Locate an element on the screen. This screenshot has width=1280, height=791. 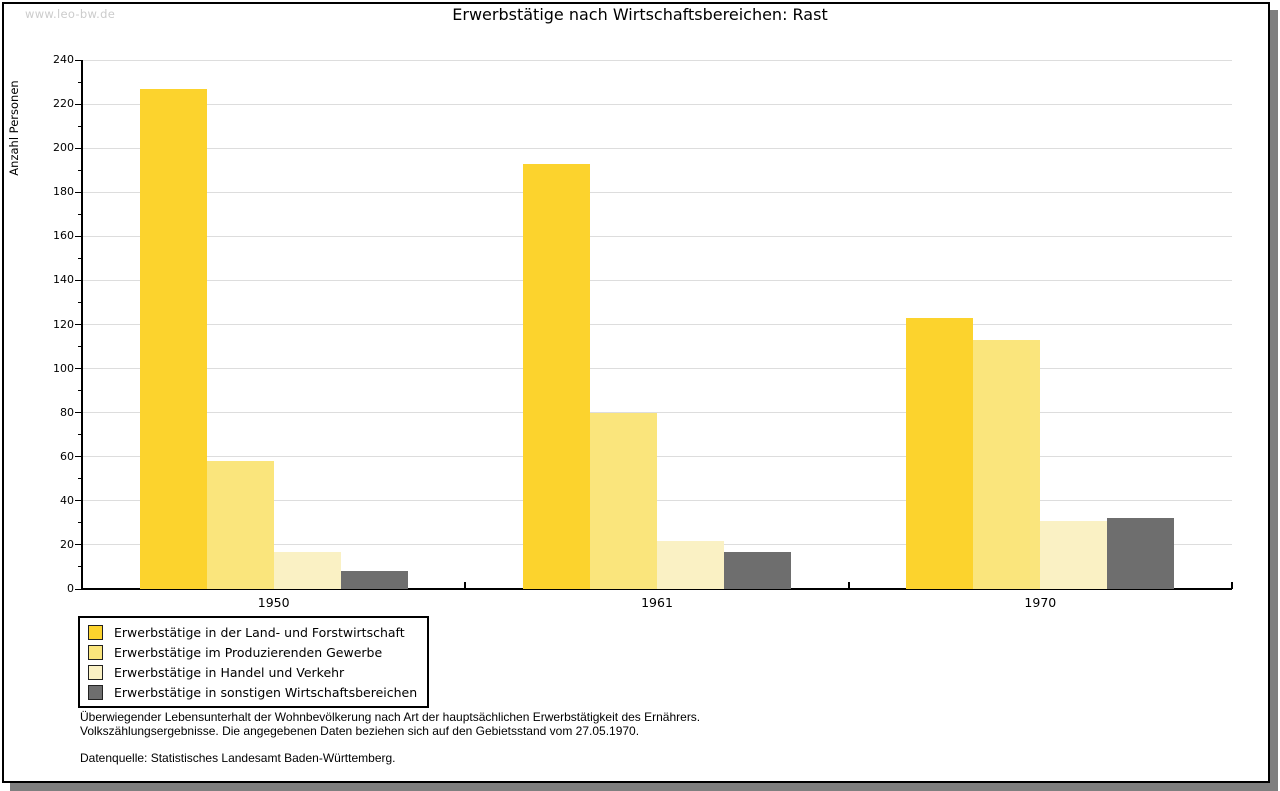
y-tick-label: 0 is located at coordinates (70, 588).